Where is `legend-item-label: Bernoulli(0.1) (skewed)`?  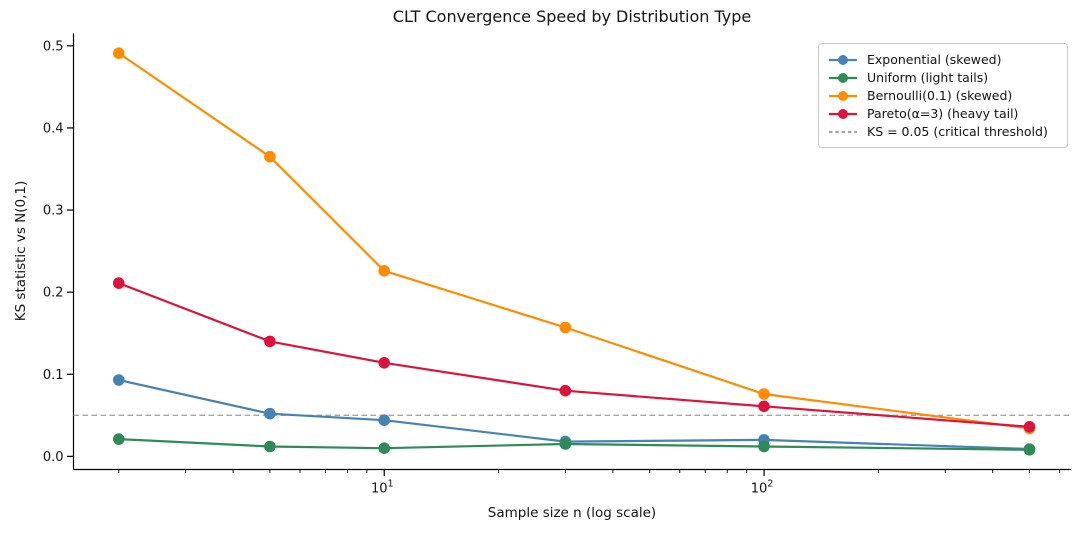
legend-item-label: Bernoulli(0.1) (skewed) is located at coordinates (940, 95).